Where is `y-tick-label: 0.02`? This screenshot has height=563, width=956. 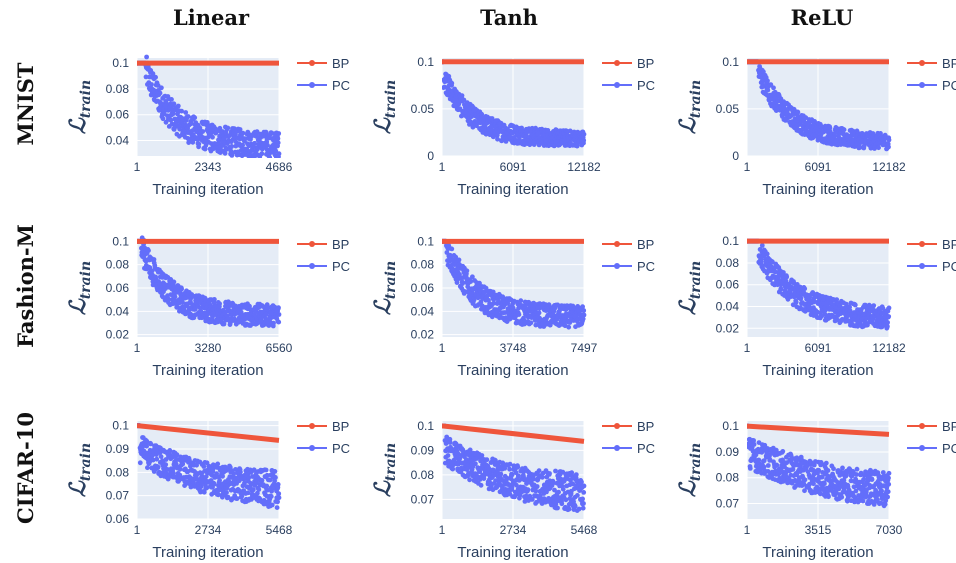
y-tick-label: 0.02 is located at coordinates (728, 328).